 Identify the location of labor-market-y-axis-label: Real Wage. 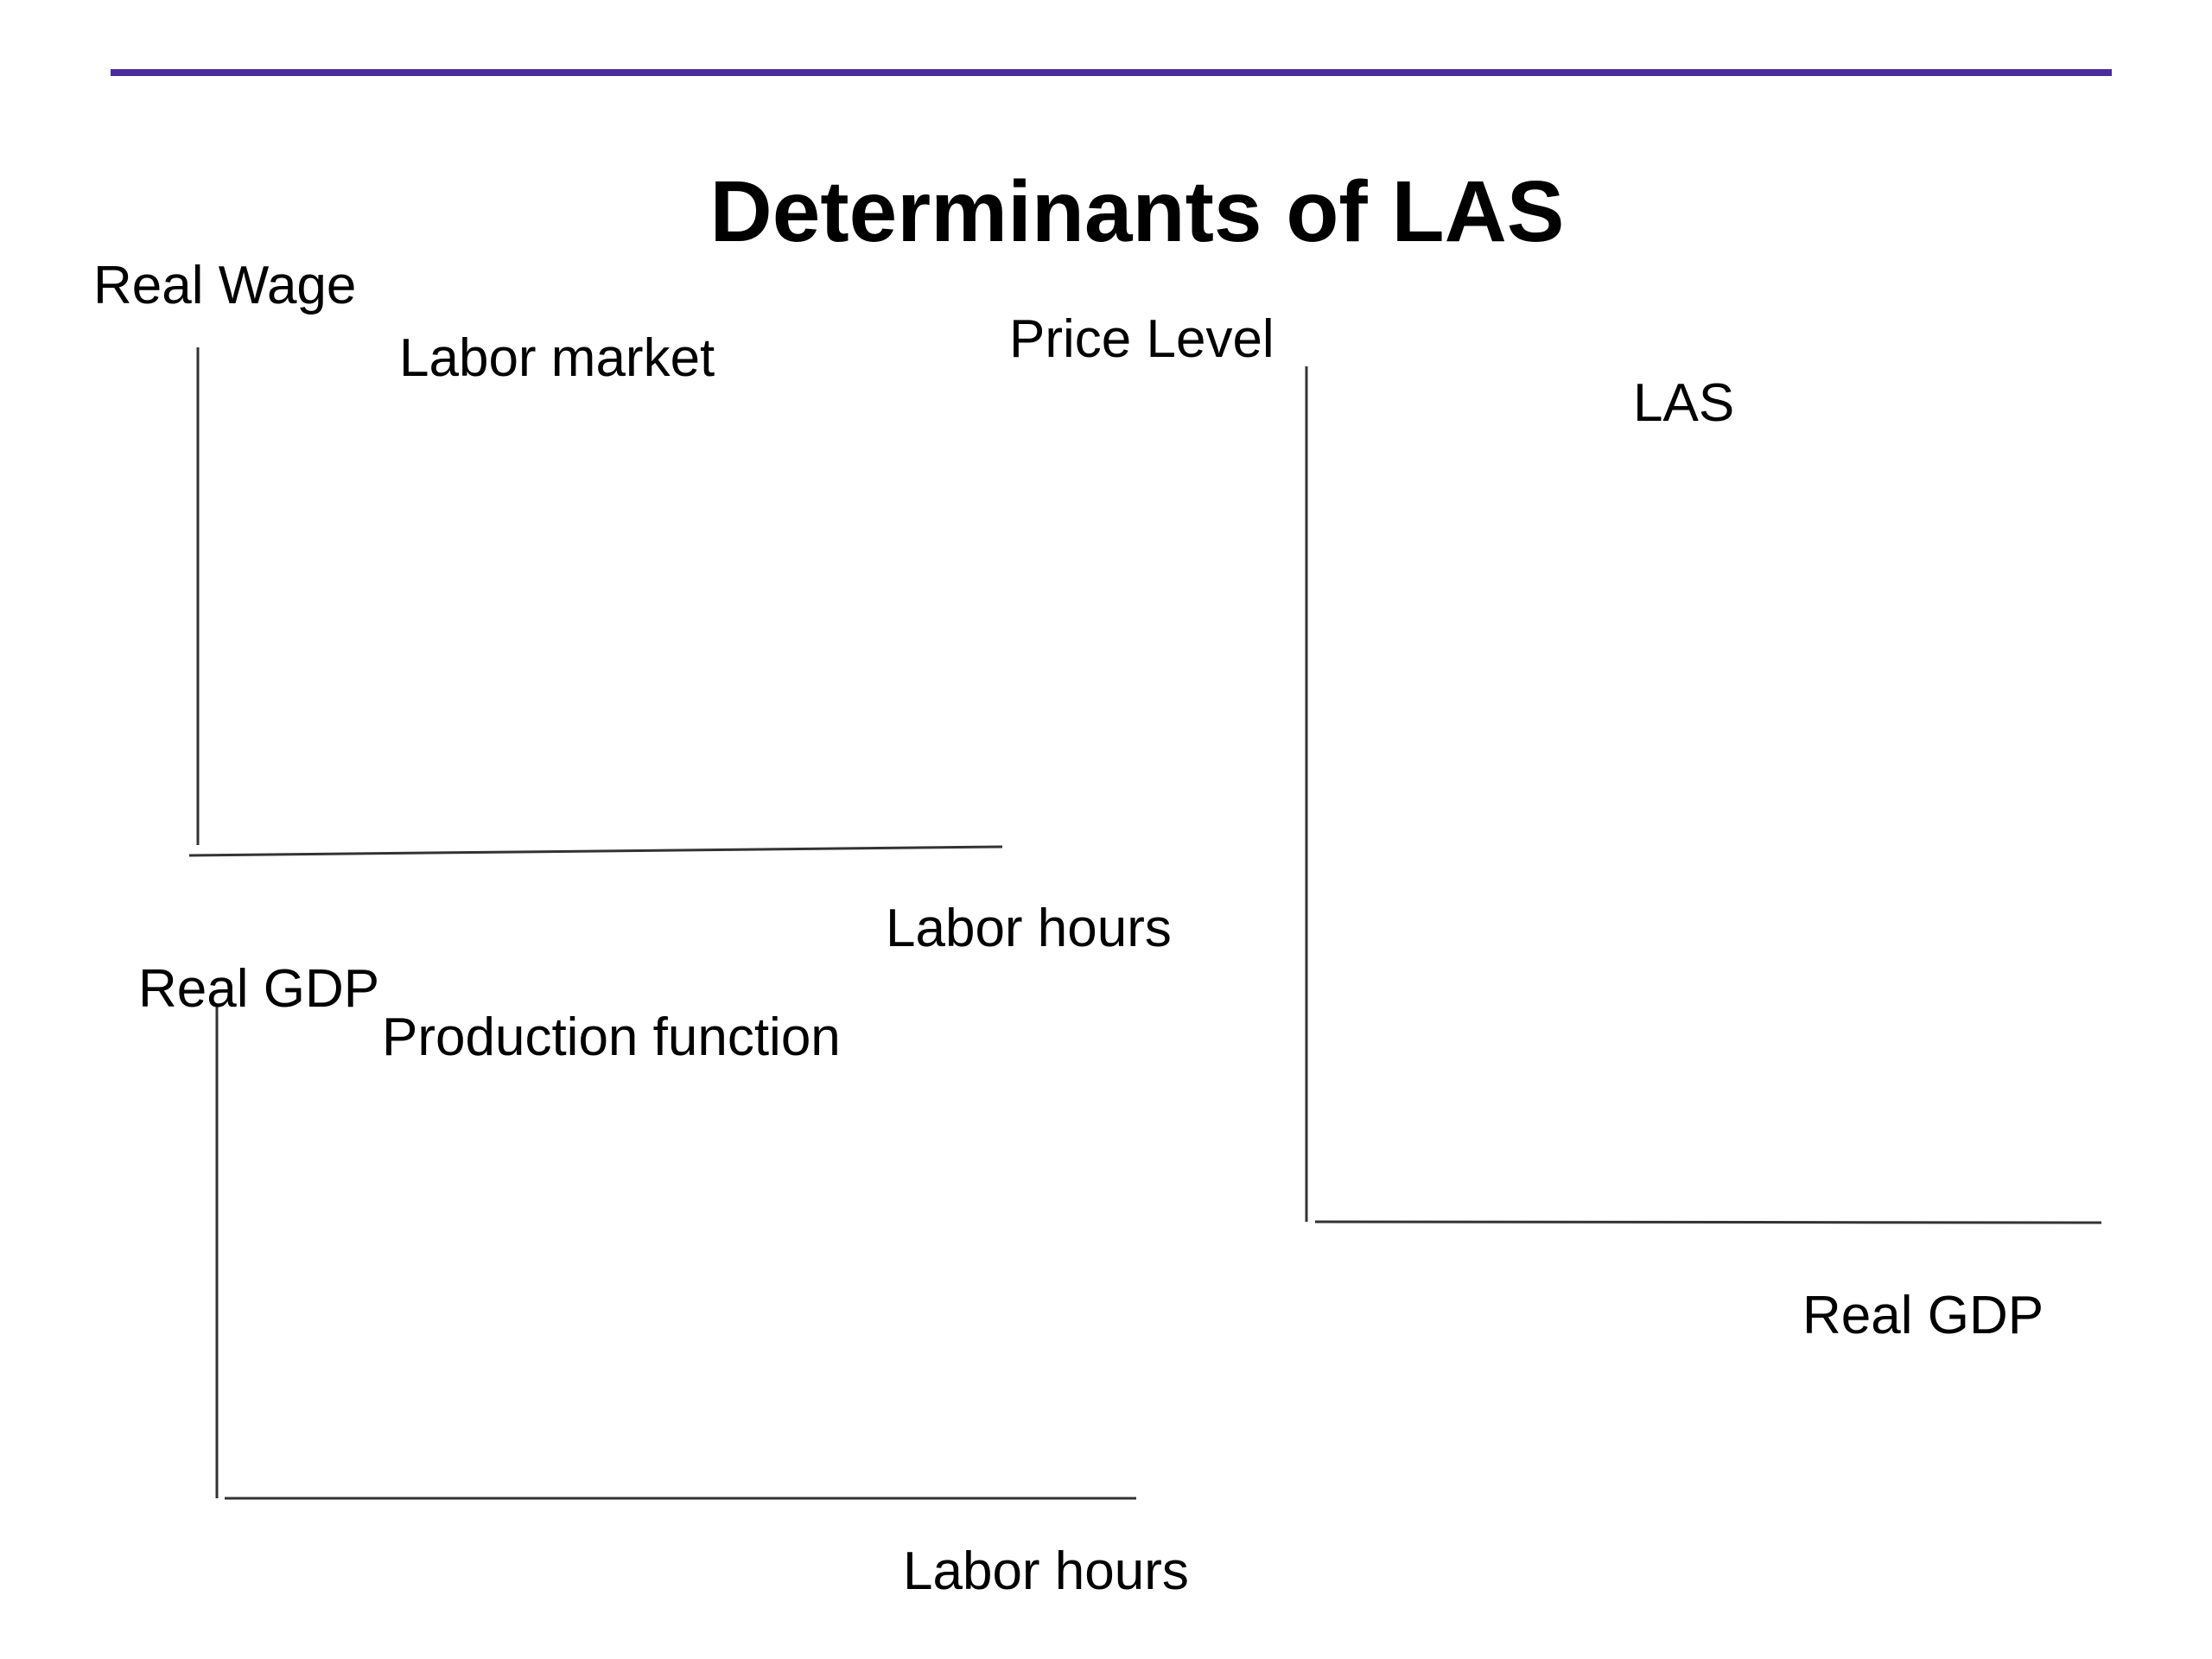
(225, 285).